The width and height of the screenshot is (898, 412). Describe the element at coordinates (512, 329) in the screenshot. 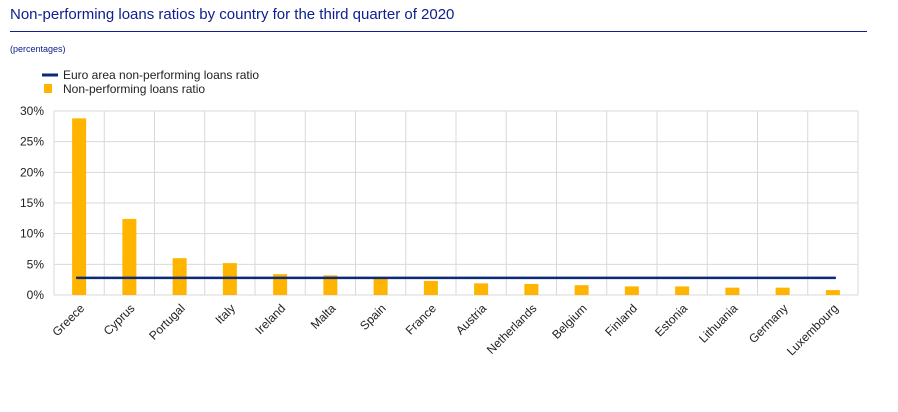

I see `x-tick-label: Netherlands` at that location.